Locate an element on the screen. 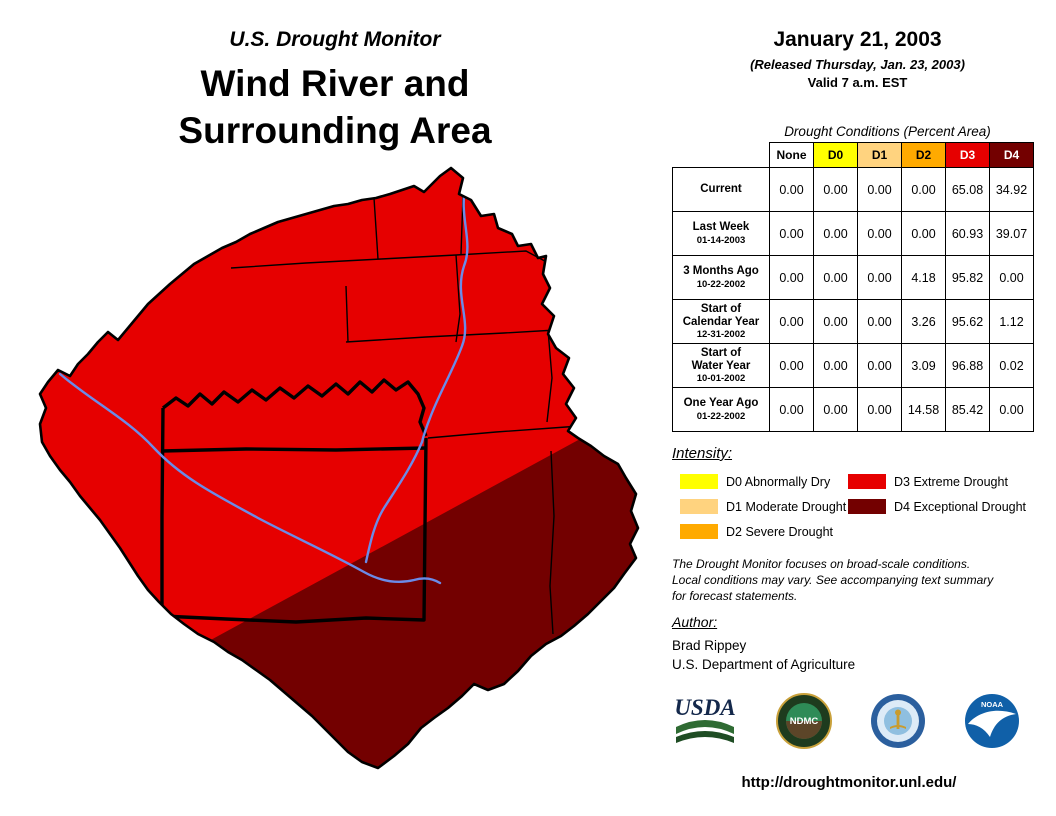 The image size is (1056, 816). ndmc-globe-bottom is located at coordinates (804, 730).